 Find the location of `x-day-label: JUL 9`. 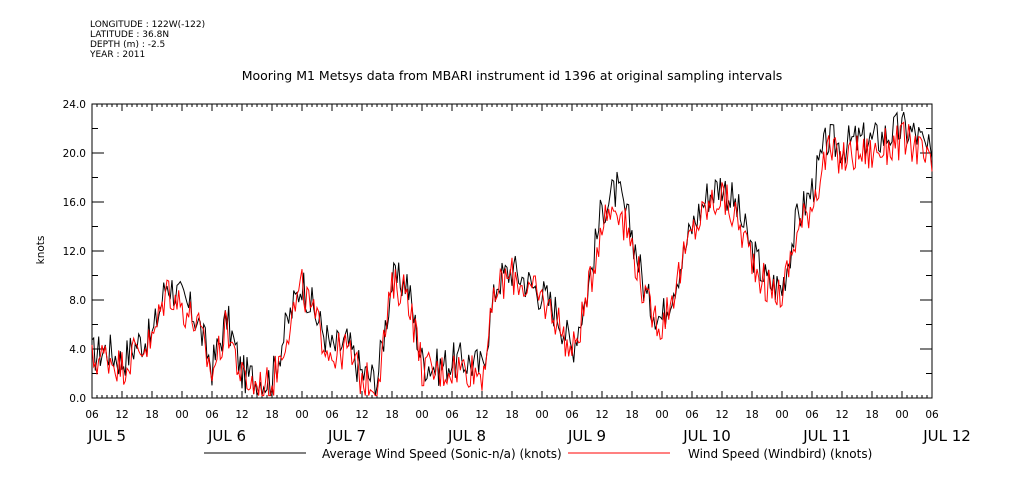

x-day-label: JUL 9 is located at coordinates (586, 436).